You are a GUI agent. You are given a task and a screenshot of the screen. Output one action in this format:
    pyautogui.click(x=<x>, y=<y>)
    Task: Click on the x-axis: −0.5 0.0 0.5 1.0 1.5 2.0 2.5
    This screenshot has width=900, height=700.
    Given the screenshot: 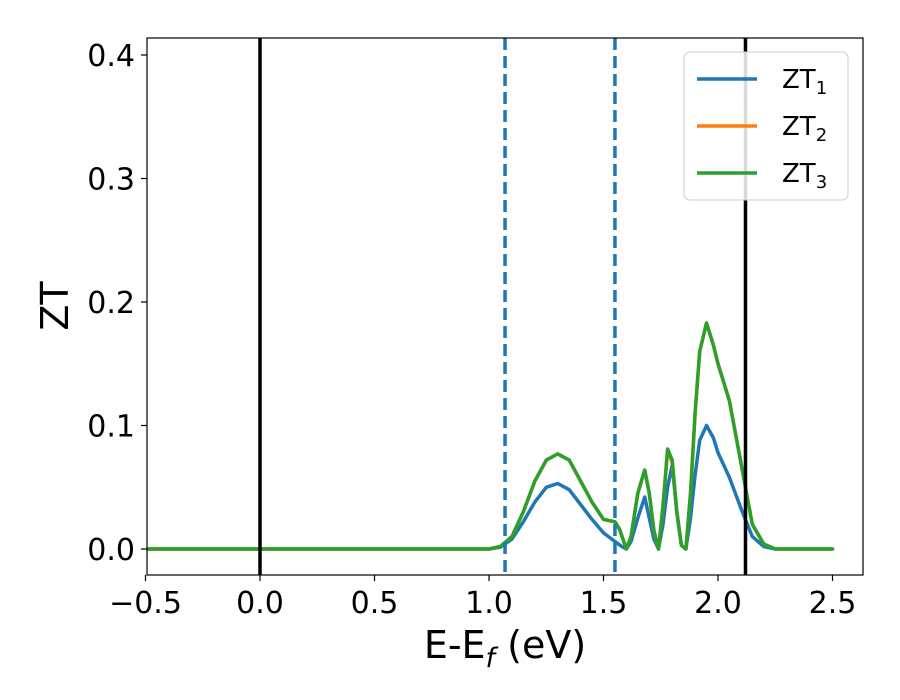 What is the action you would take?
    pyautogui.click(x=482, y=598)
    